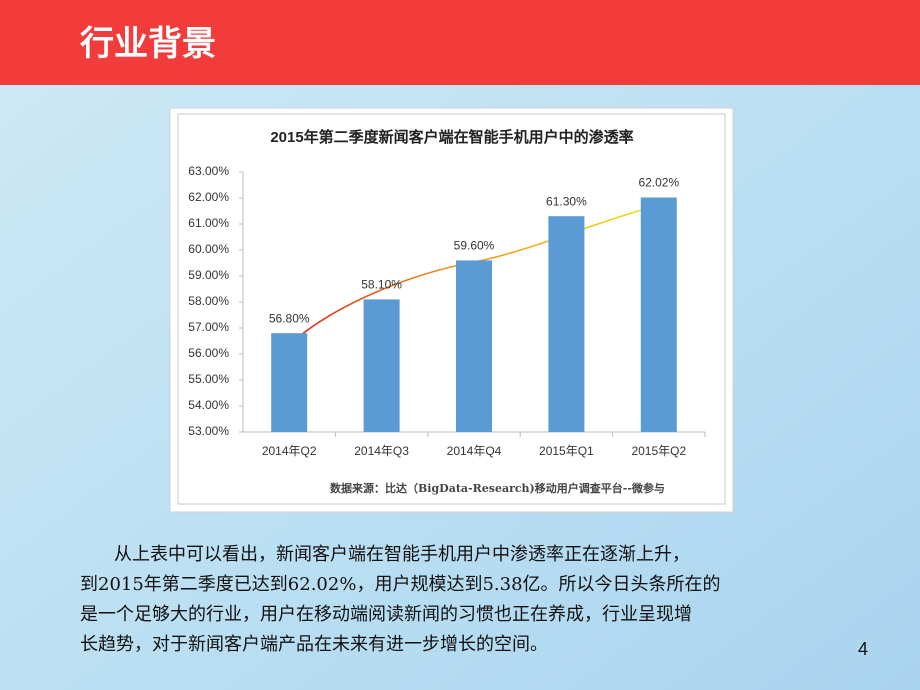  Describe the element at coordinates (497, 488) in the screenshot. I see `chart-source: 数据来源：比达（BigData-Research)移动用户调查平台--微参与` at that location.